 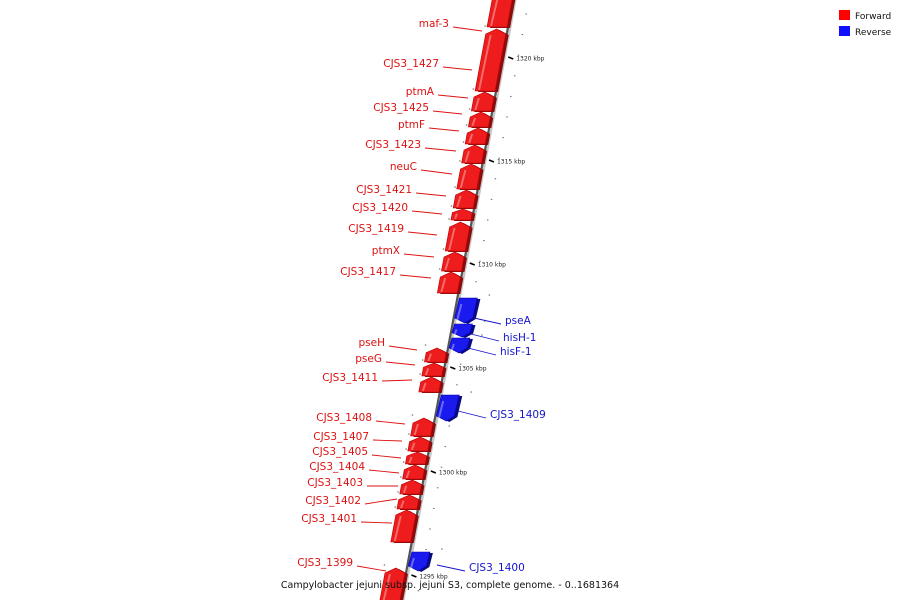 I want to click on gene-label-pseg: pseG, so click(x=385, y=359).